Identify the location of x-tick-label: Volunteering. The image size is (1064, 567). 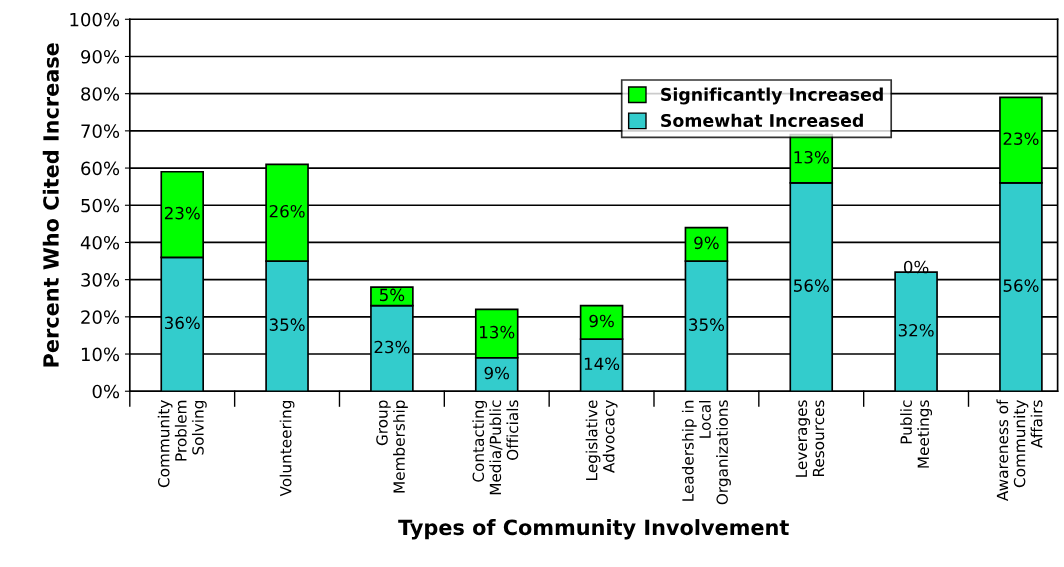
(287, 448).